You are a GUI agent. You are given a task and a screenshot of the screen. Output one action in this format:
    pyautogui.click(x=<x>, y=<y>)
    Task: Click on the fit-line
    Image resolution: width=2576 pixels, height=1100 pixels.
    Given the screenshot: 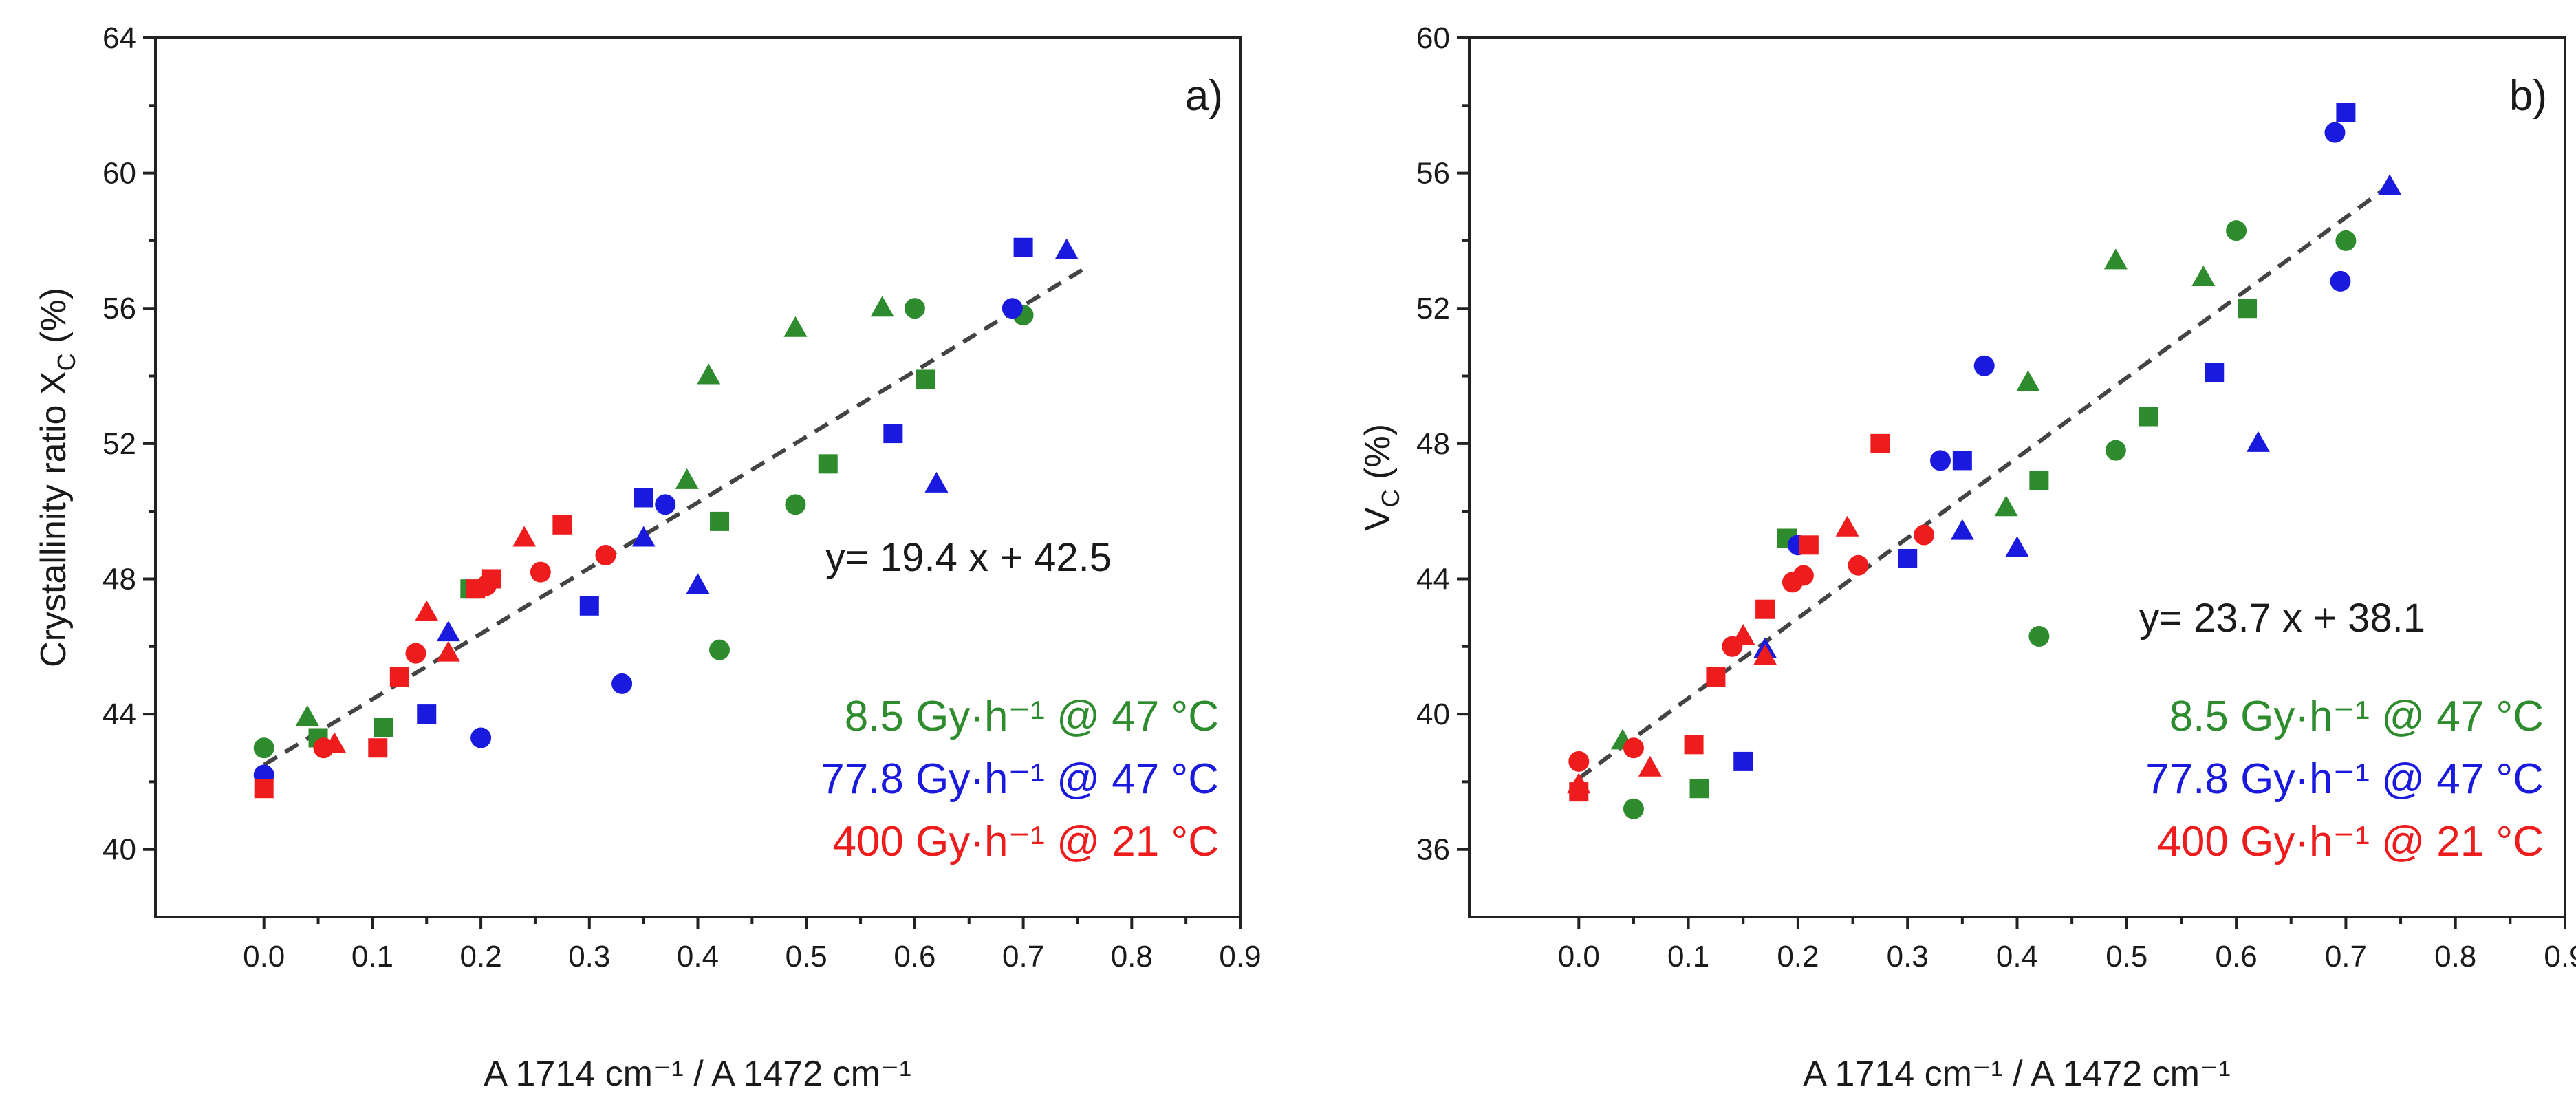 What is the action you would take?
    pyautogui.click(x=676, y=515)
    